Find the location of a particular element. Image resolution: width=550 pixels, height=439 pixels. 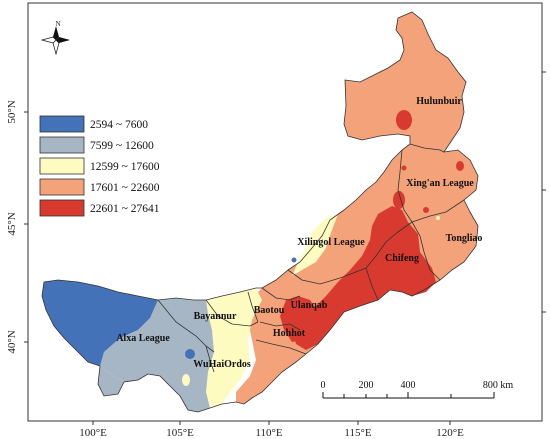

region-label-hohhot: Hohhot is located at coordinates (289, 333).